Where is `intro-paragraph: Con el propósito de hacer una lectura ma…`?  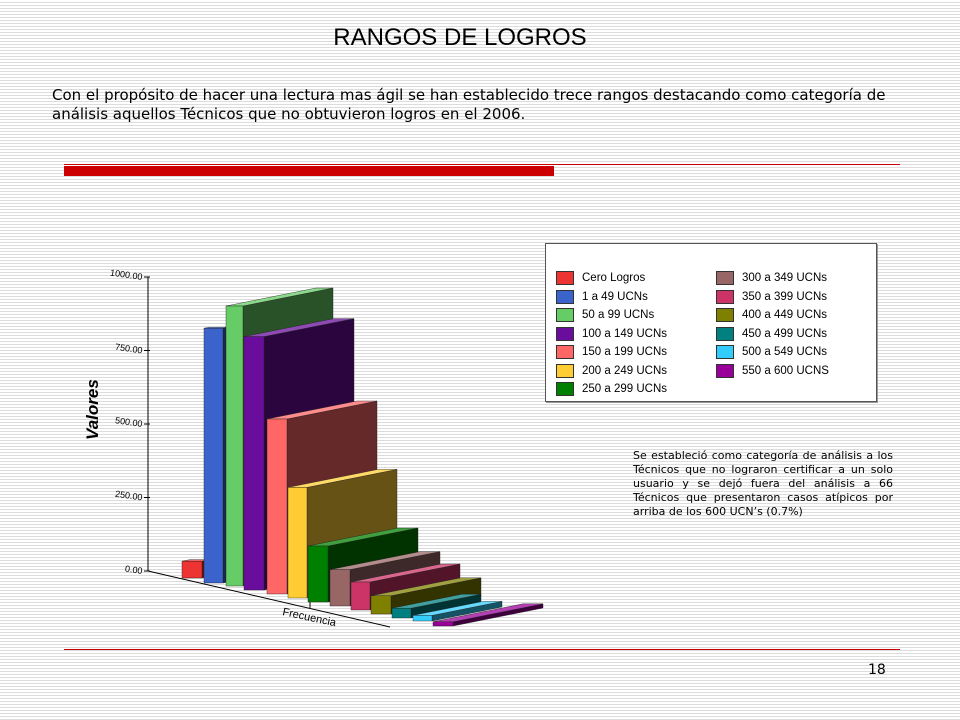
intro-paragraph: Con el propósito de hacer una lectura ma… is located at coordinates (469, 104).